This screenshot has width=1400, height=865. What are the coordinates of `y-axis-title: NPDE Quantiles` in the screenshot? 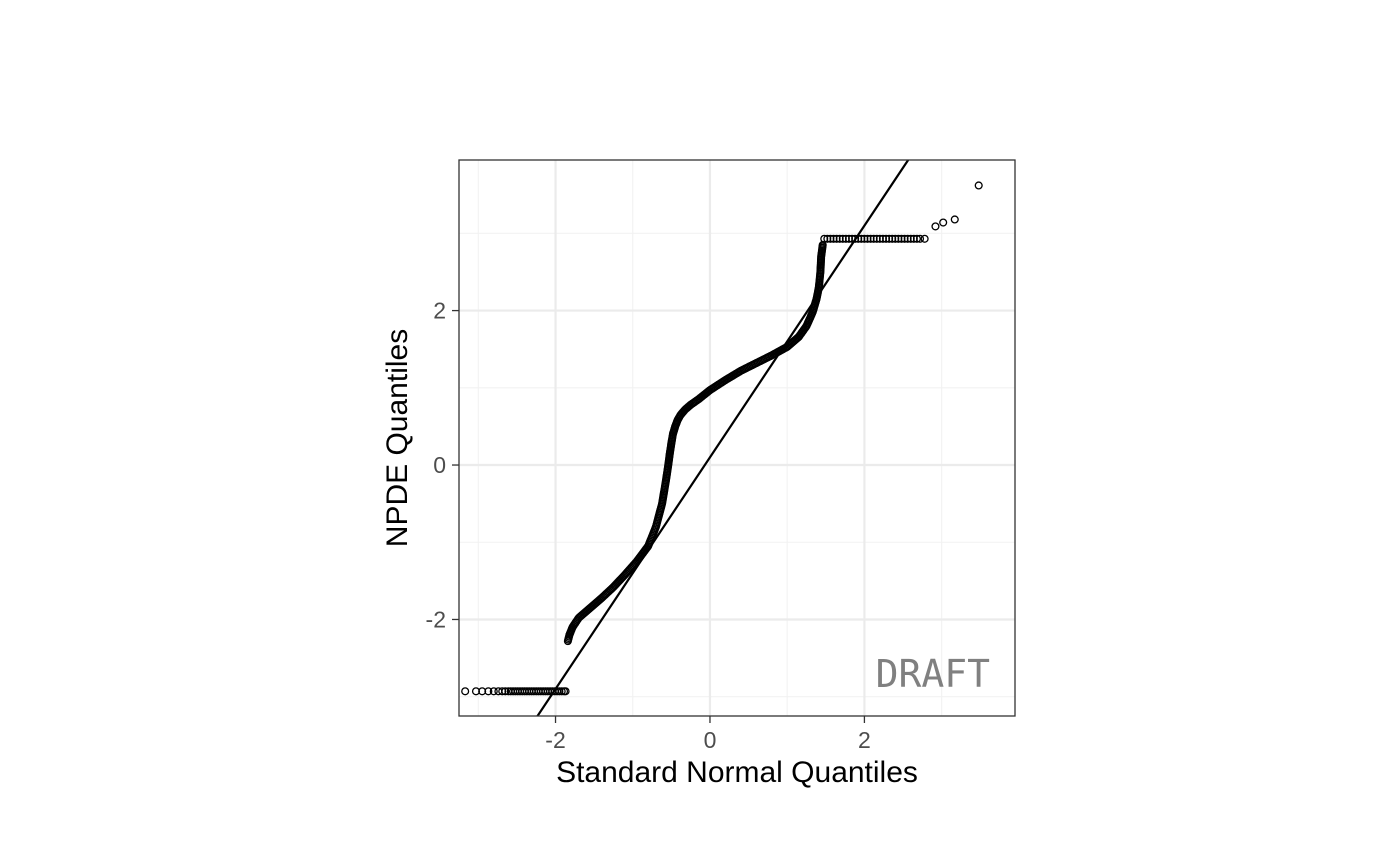 It's located at (397, 438).